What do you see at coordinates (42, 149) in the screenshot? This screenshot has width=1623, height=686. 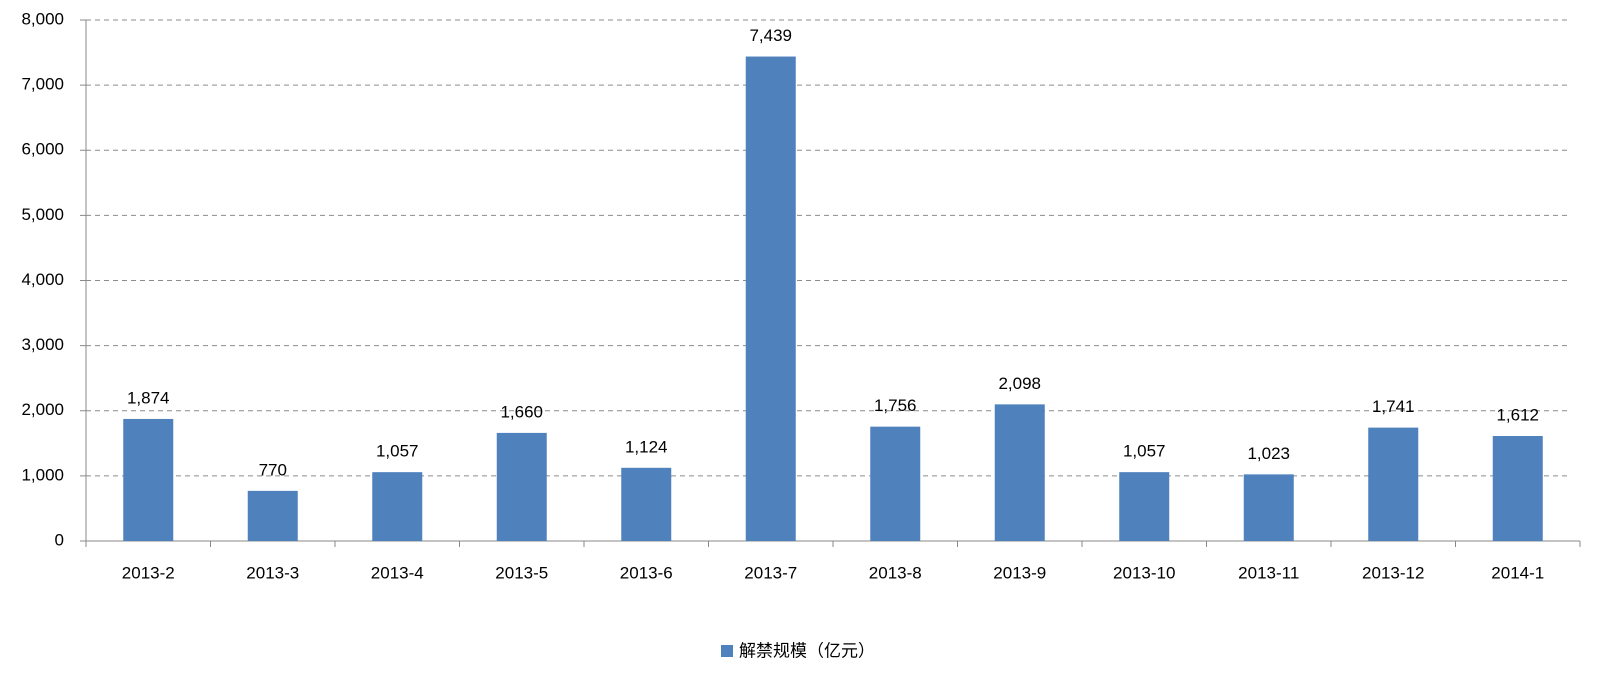 I see `y-tick-label: 6,000` at bounding box center [42, 149].